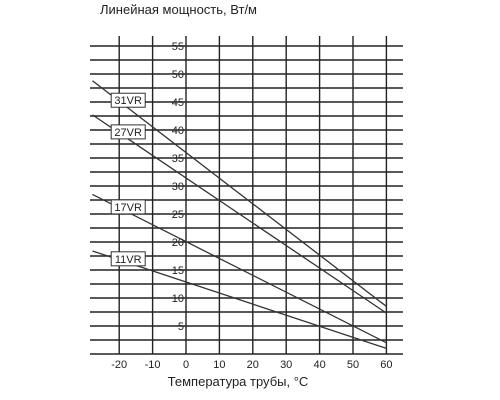  What do you see at coordinates (178, 271) in the screenshot?
I see `y-tick-label: 15` at bounding box center [178, 271].